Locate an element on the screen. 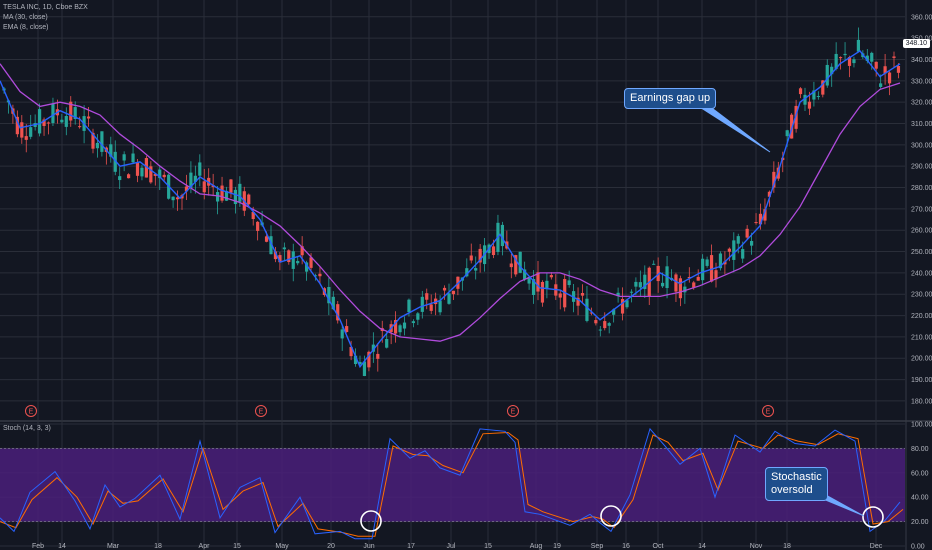 This screenshot has width=932, height=550. earnings-marker-label: E is located at coordinates (768, 412).